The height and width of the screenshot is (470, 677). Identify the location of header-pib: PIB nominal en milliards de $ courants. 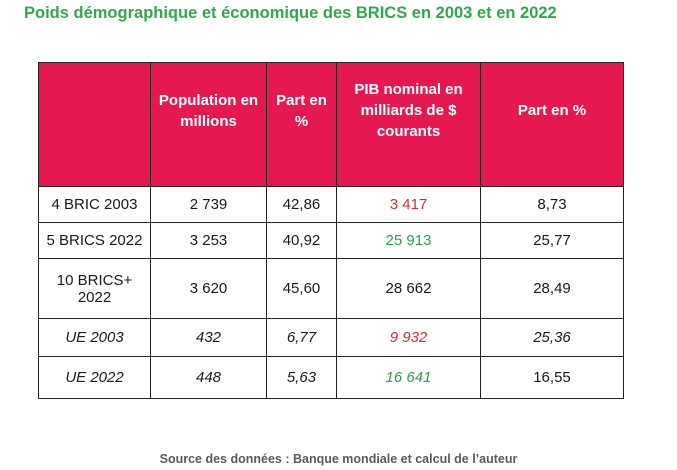
(408, 124).